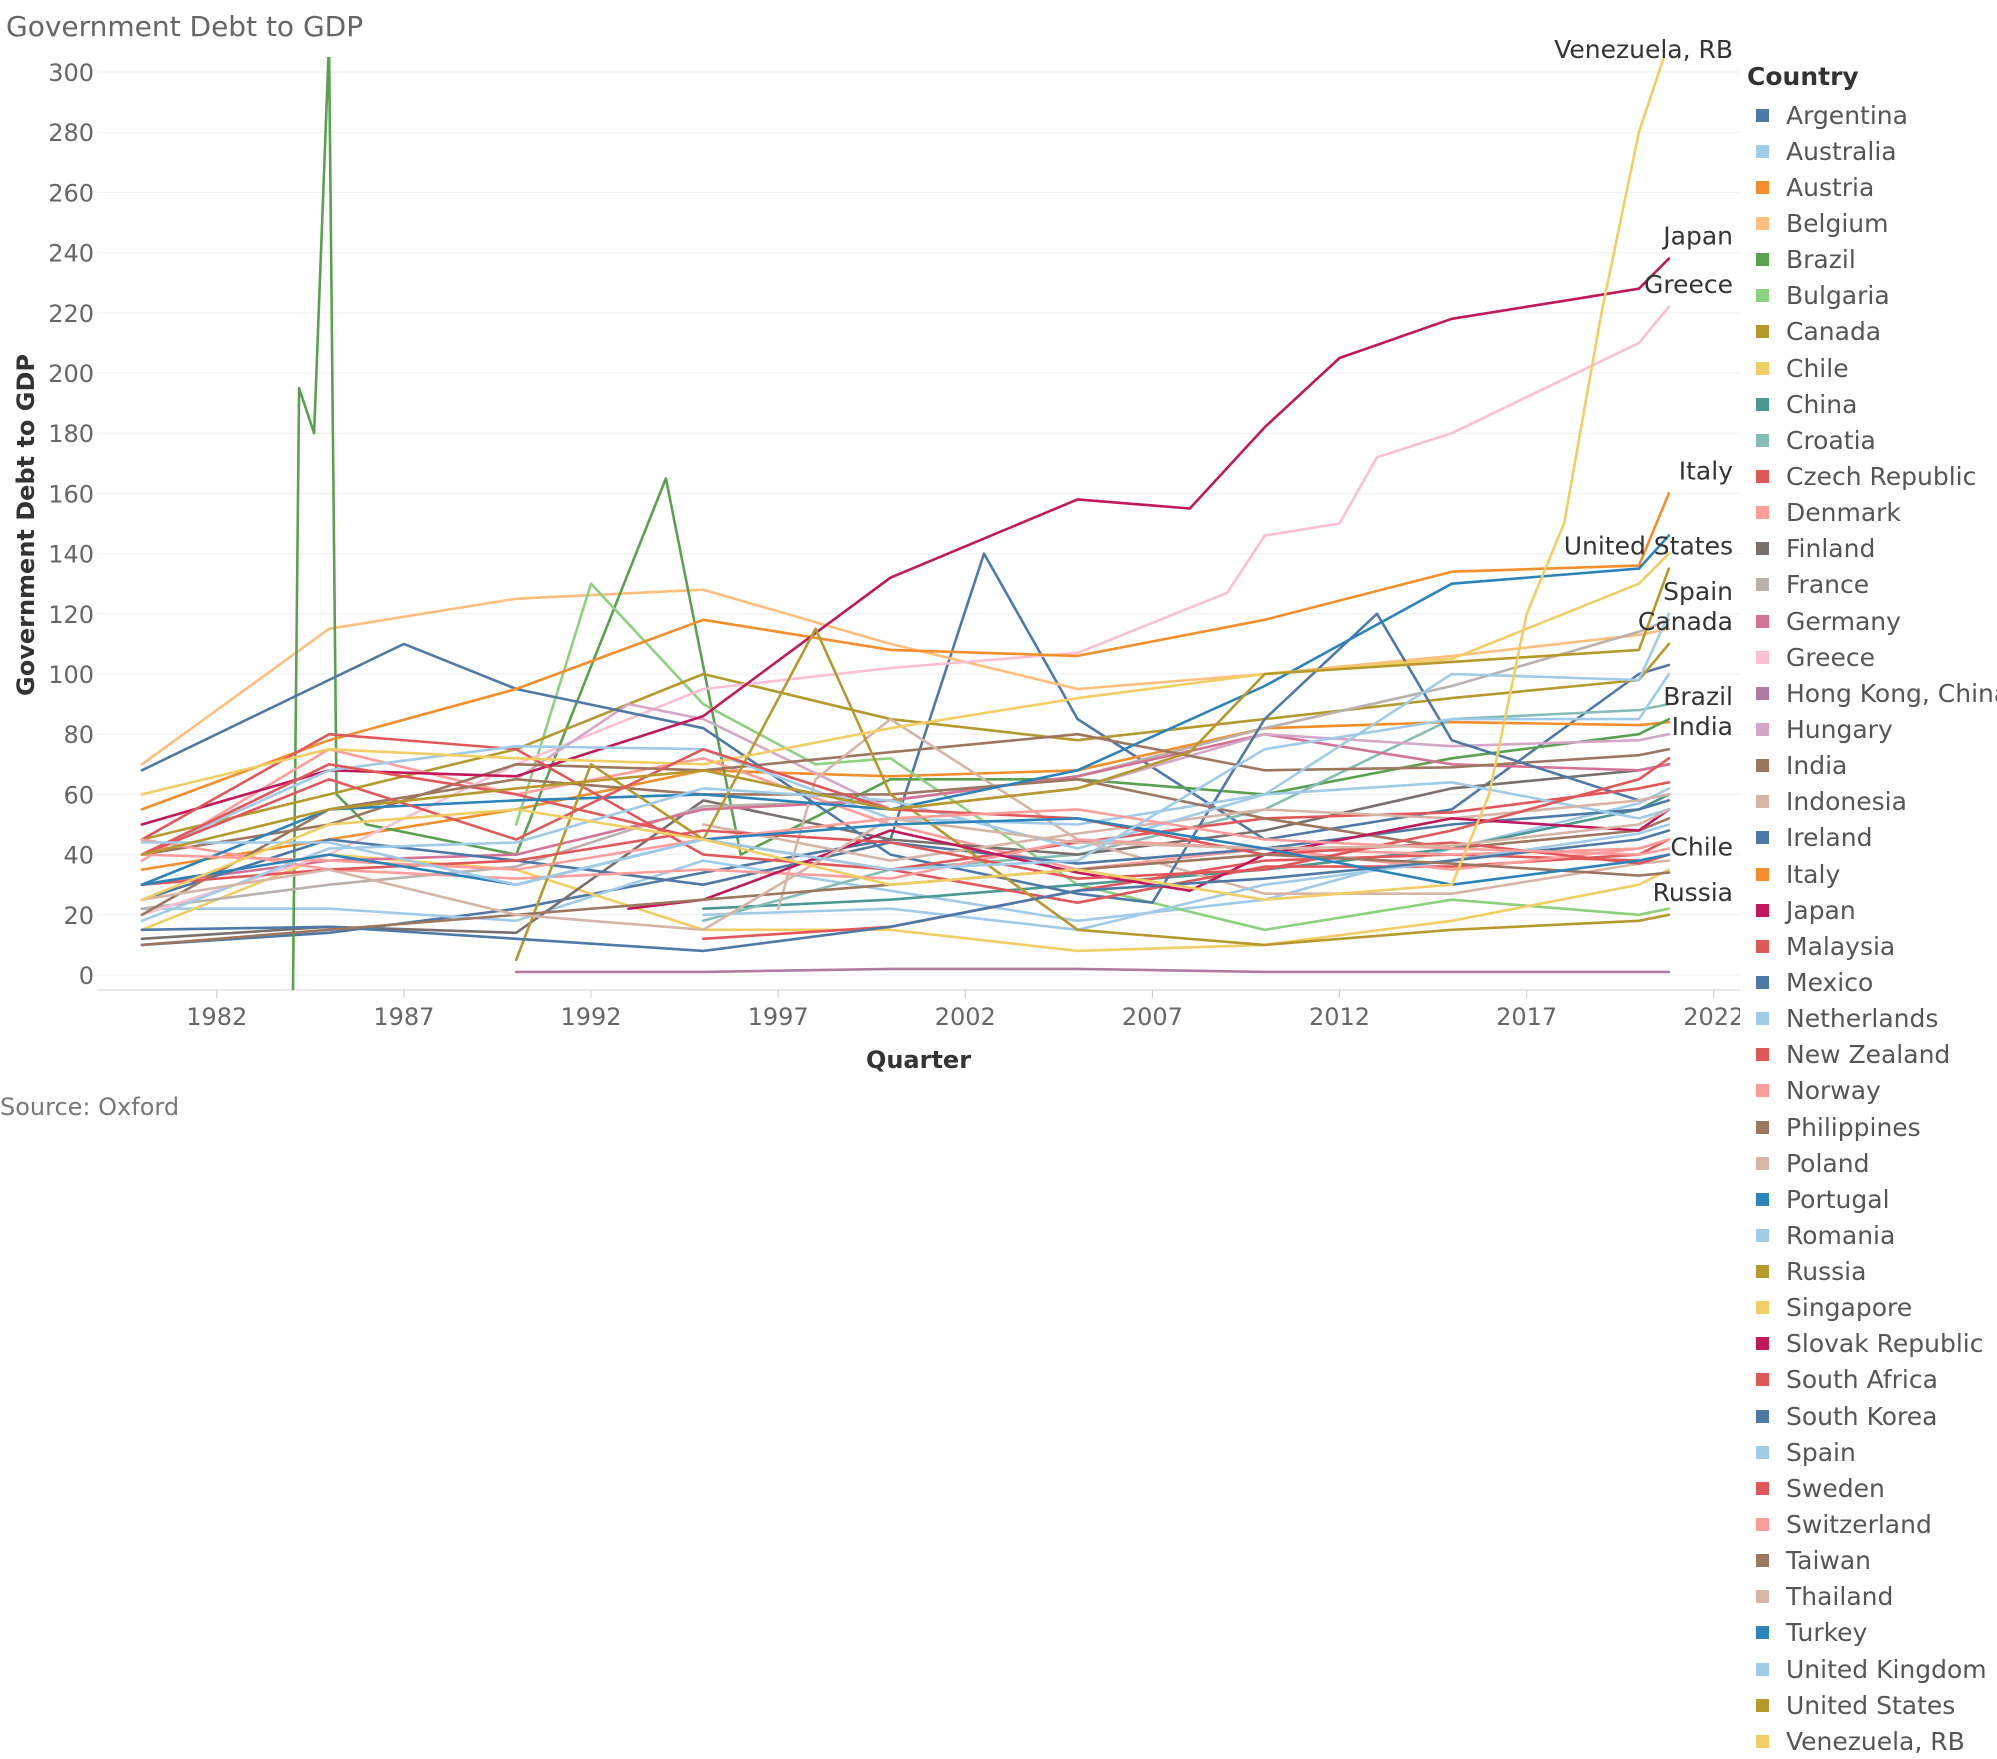 This screenshot has width=1997, height=1759. I want to click on legend-item-chile: Chile, so click(1872, 368).